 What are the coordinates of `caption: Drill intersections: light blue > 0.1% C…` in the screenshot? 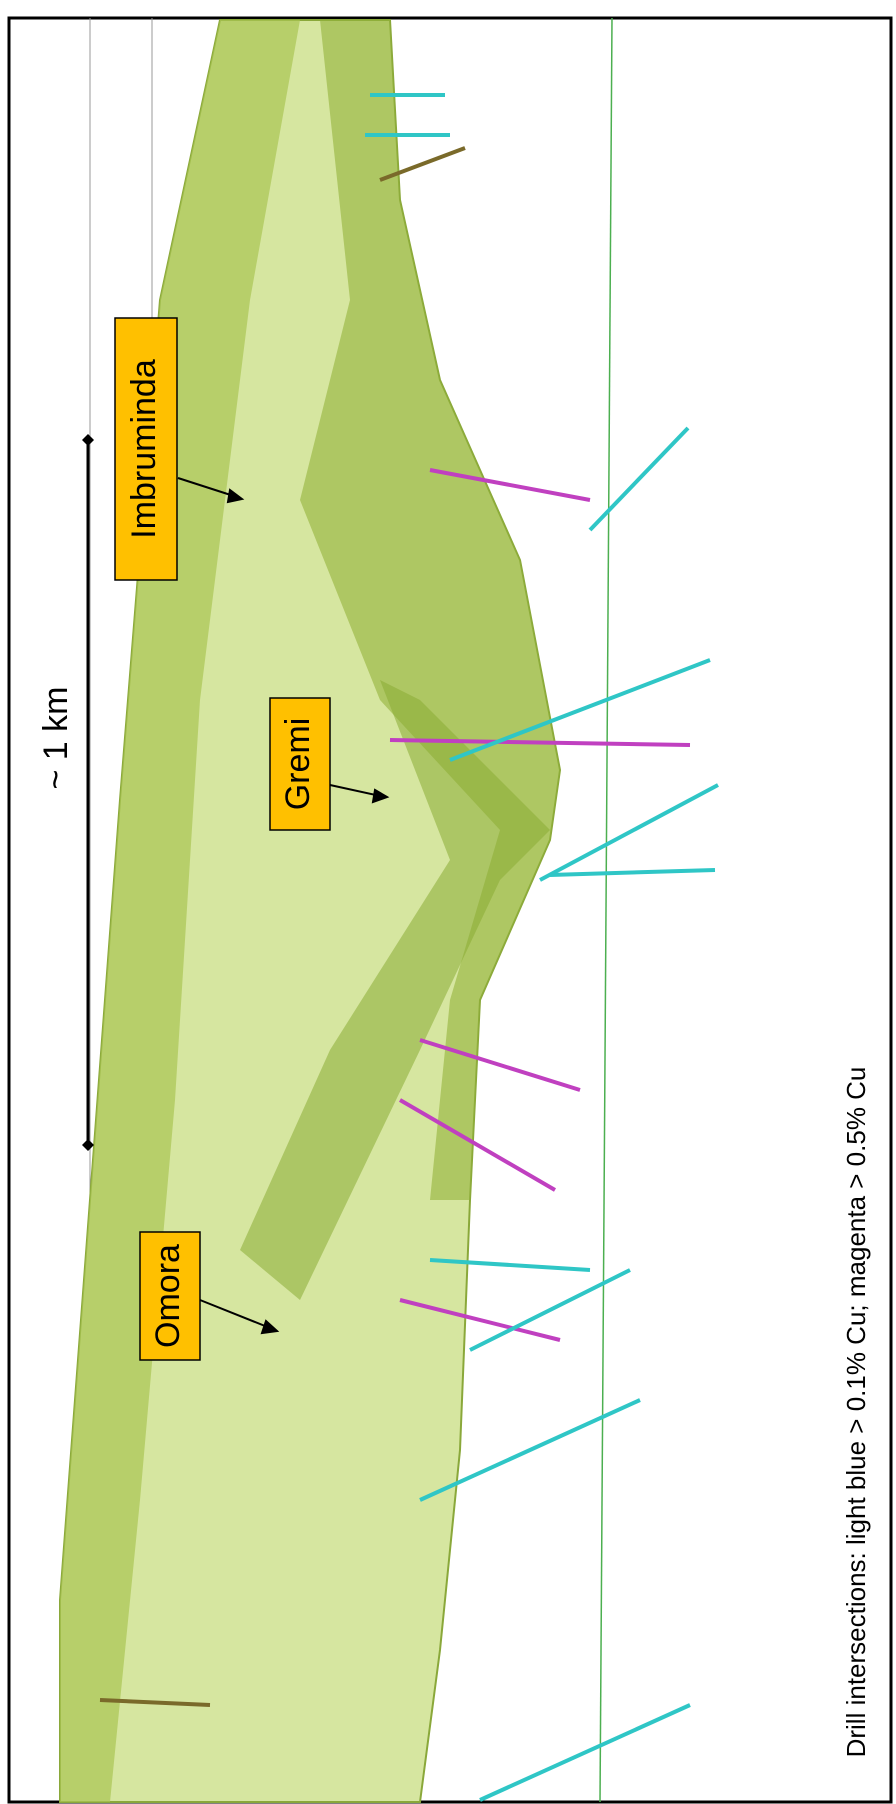 It's located at (856, 1412).